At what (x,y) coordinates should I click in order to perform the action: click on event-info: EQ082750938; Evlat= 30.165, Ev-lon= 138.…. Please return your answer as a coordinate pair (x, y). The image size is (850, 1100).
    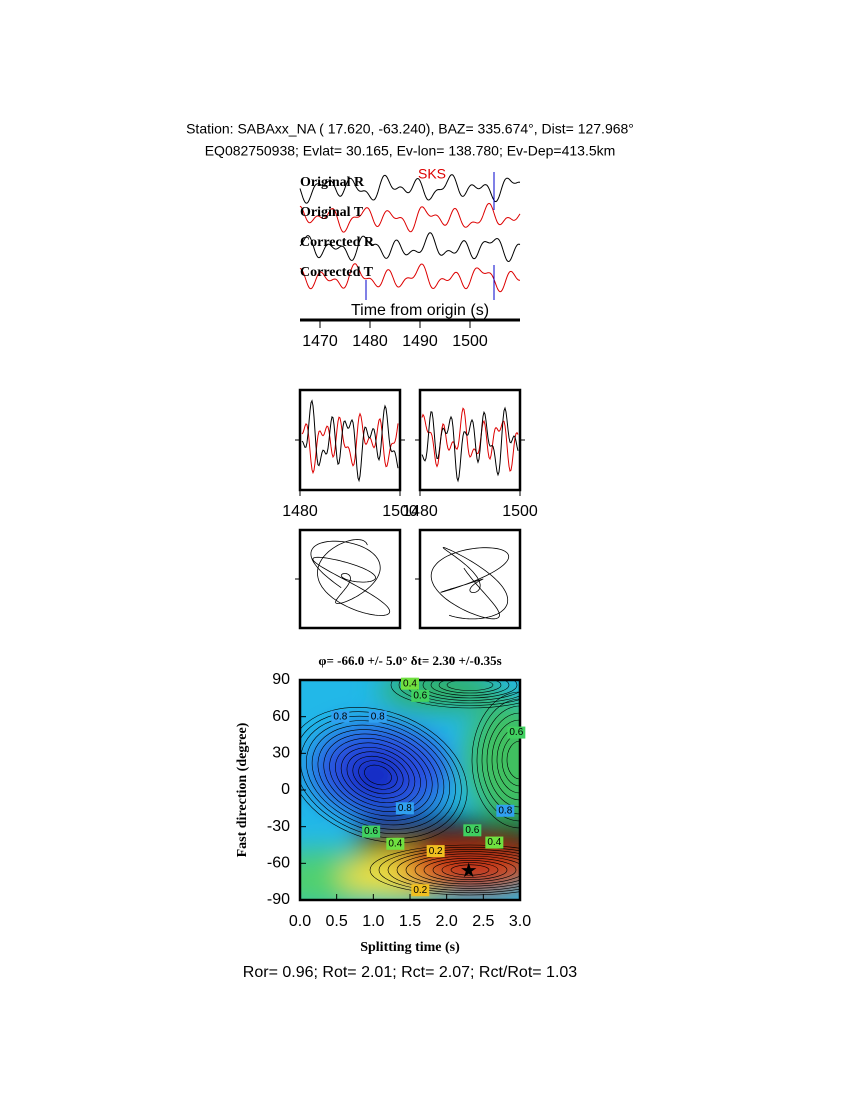
    Looking at the image, I should click on (410, 151).